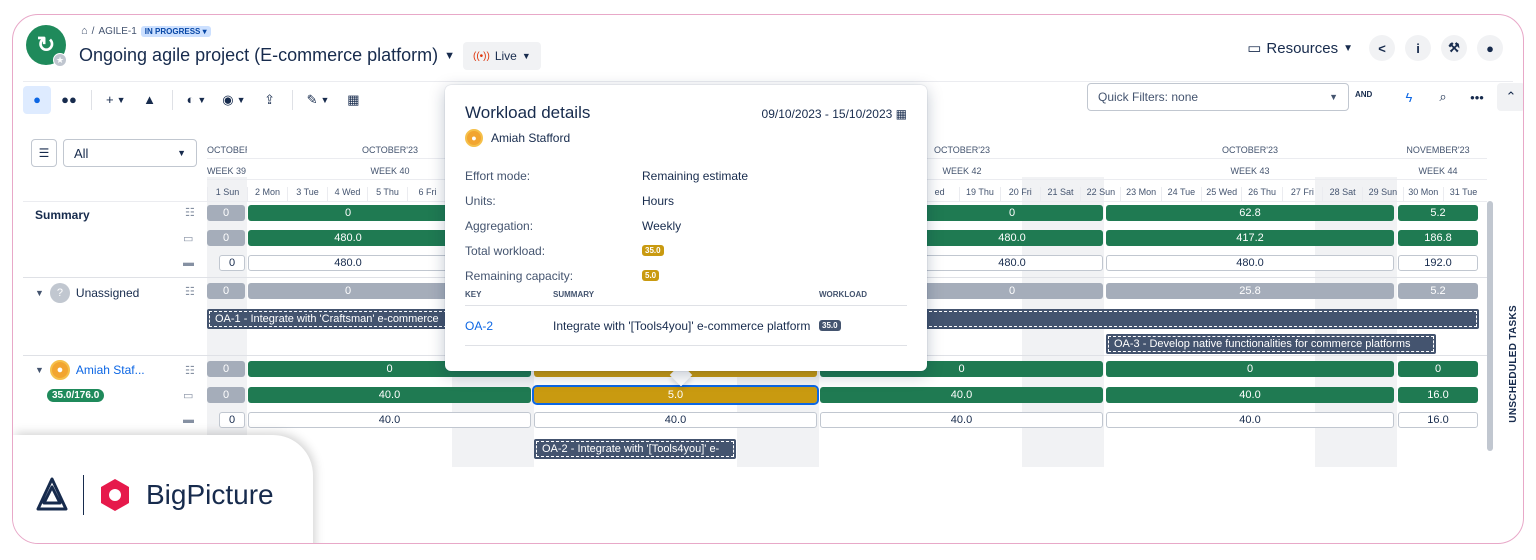  Describe the element at coordinates (190, 292) in the screenshot. I see `task-count-icon: ☷` at that location.